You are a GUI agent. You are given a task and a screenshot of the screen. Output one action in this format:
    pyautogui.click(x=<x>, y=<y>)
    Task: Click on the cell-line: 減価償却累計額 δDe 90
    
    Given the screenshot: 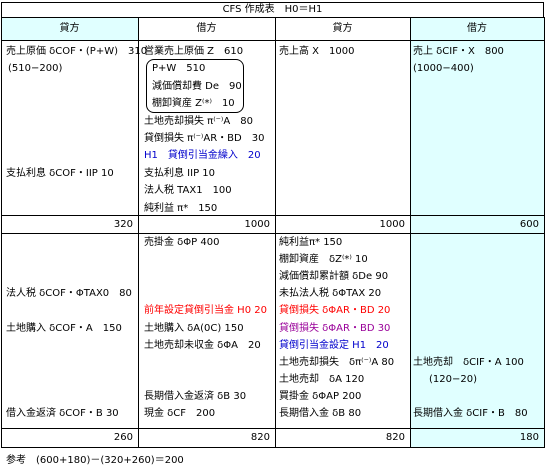 What is the action you would take?
    pyautogui.click(x=334, y=277)
    